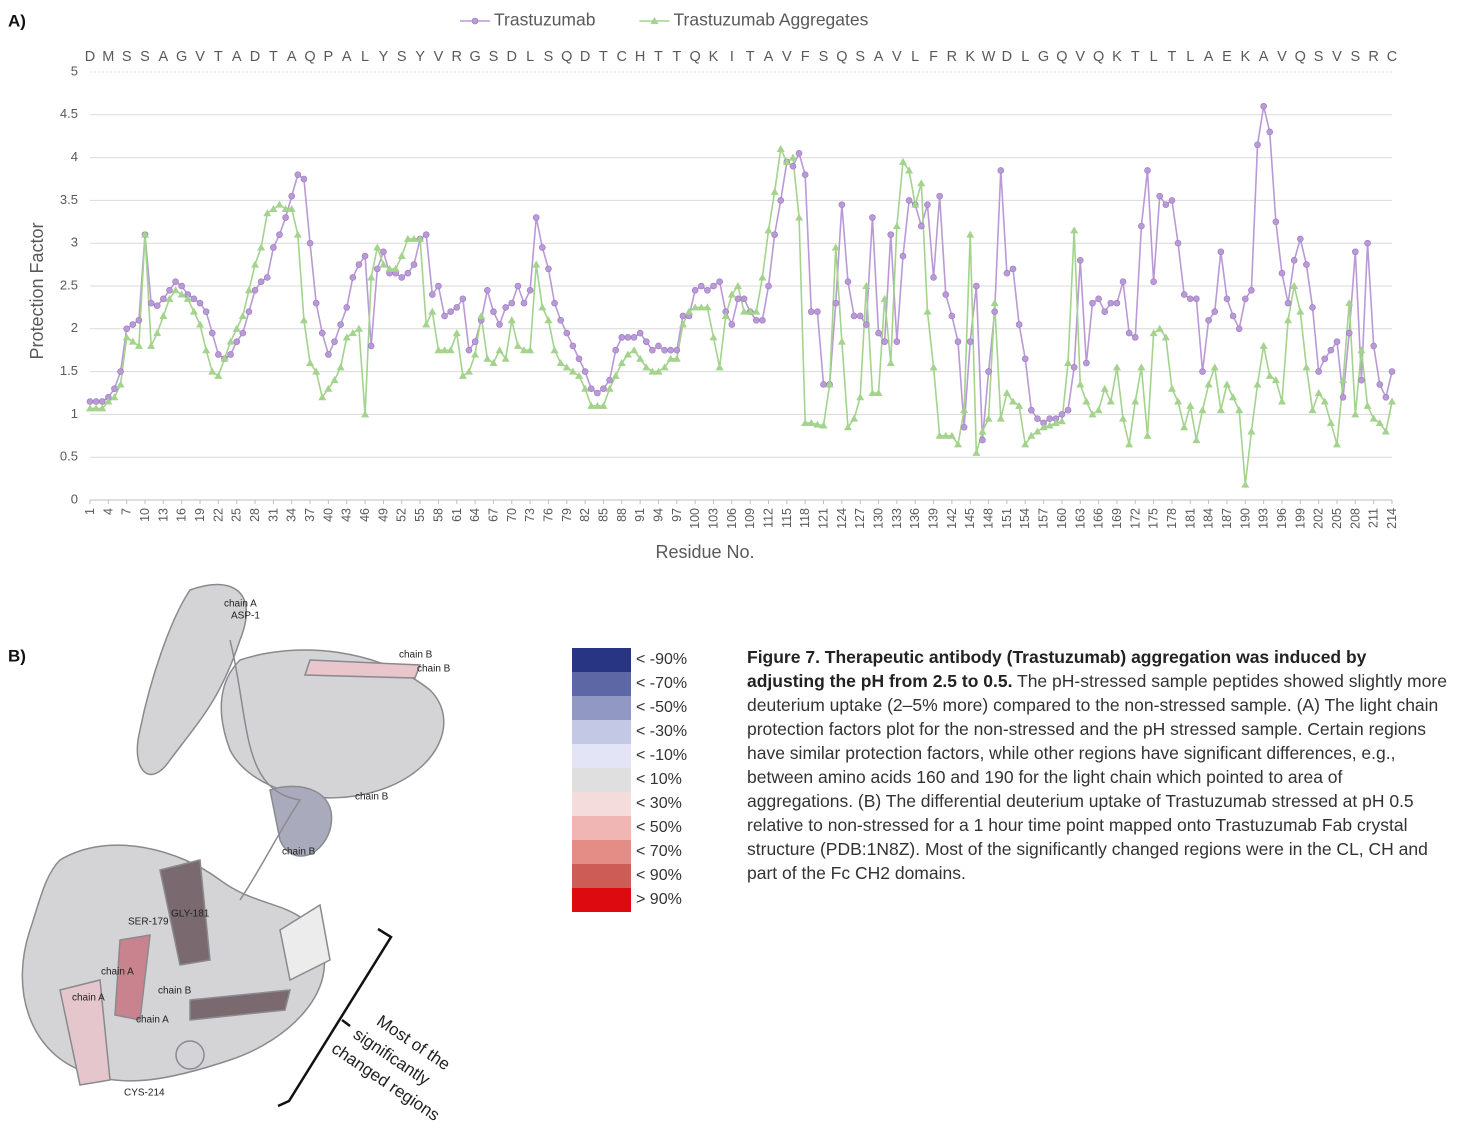 This screenshot has height=1133, width=1460. What do you see at coordinates (69, 370) in the screenshot?
I see `y-tick-label: 1.5` at bounding box center [69, 370].